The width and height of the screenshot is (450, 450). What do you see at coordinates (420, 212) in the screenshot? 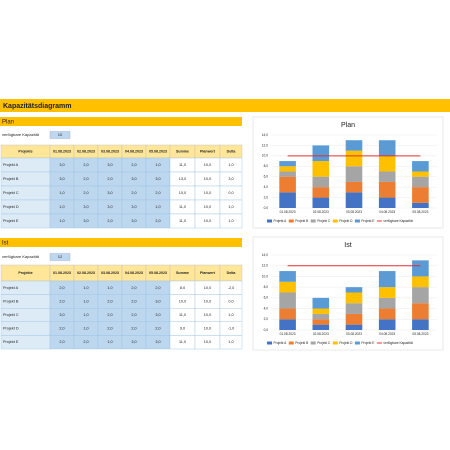
I see `x-tick-label: 05.08.2023` at bounding box center [420, 212].